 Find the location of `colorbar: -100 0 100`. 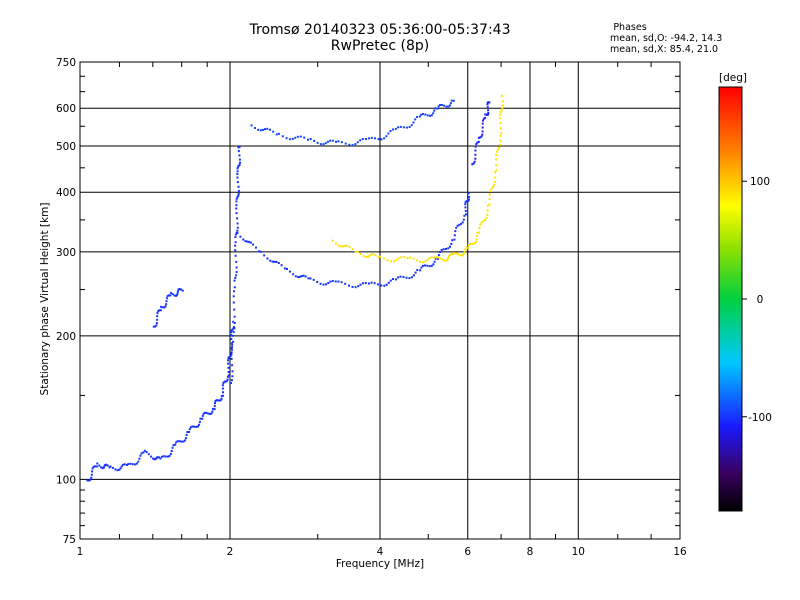

colorbar: -100 0 100 is located at coordinates (745, 299).